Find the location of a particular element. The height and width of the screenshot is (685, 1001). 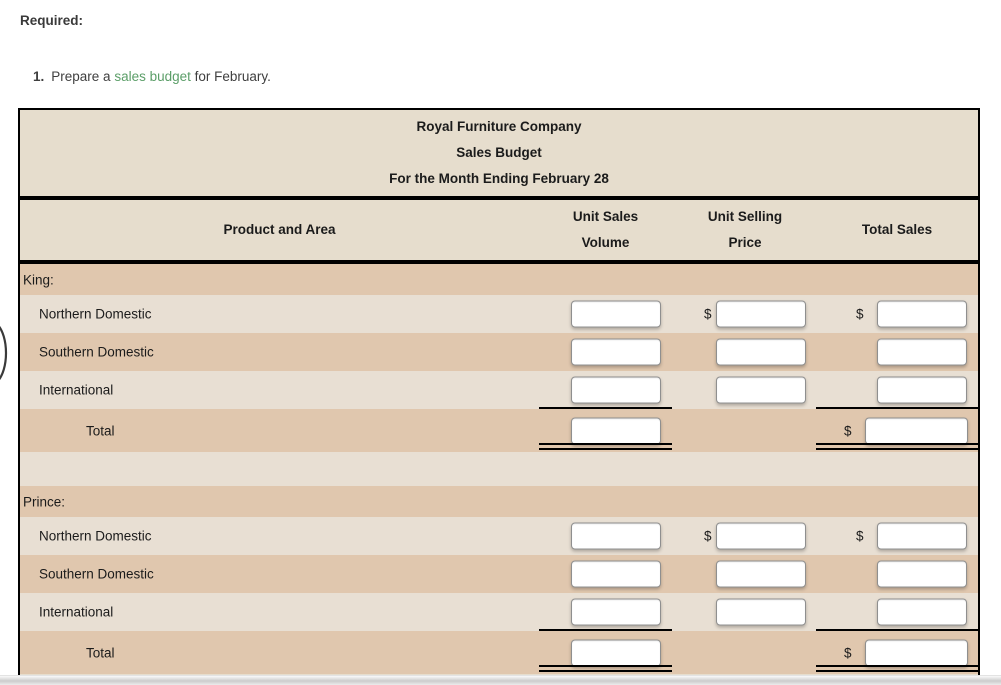

row-prince-northern-domestic-label: Northern Domestic is located at coordinates (95, 536).